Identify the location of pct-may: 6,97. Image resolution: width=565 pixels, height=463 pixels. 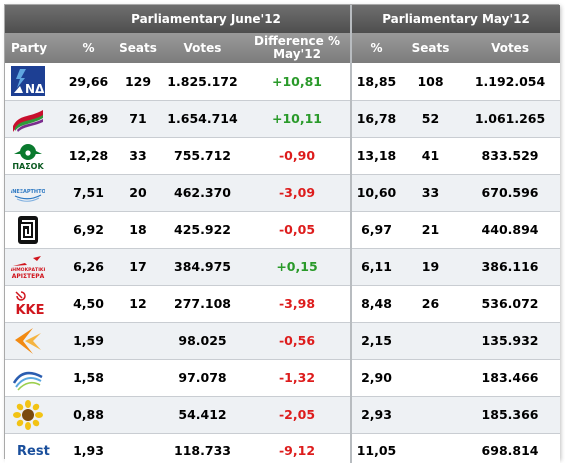
(376, 230).